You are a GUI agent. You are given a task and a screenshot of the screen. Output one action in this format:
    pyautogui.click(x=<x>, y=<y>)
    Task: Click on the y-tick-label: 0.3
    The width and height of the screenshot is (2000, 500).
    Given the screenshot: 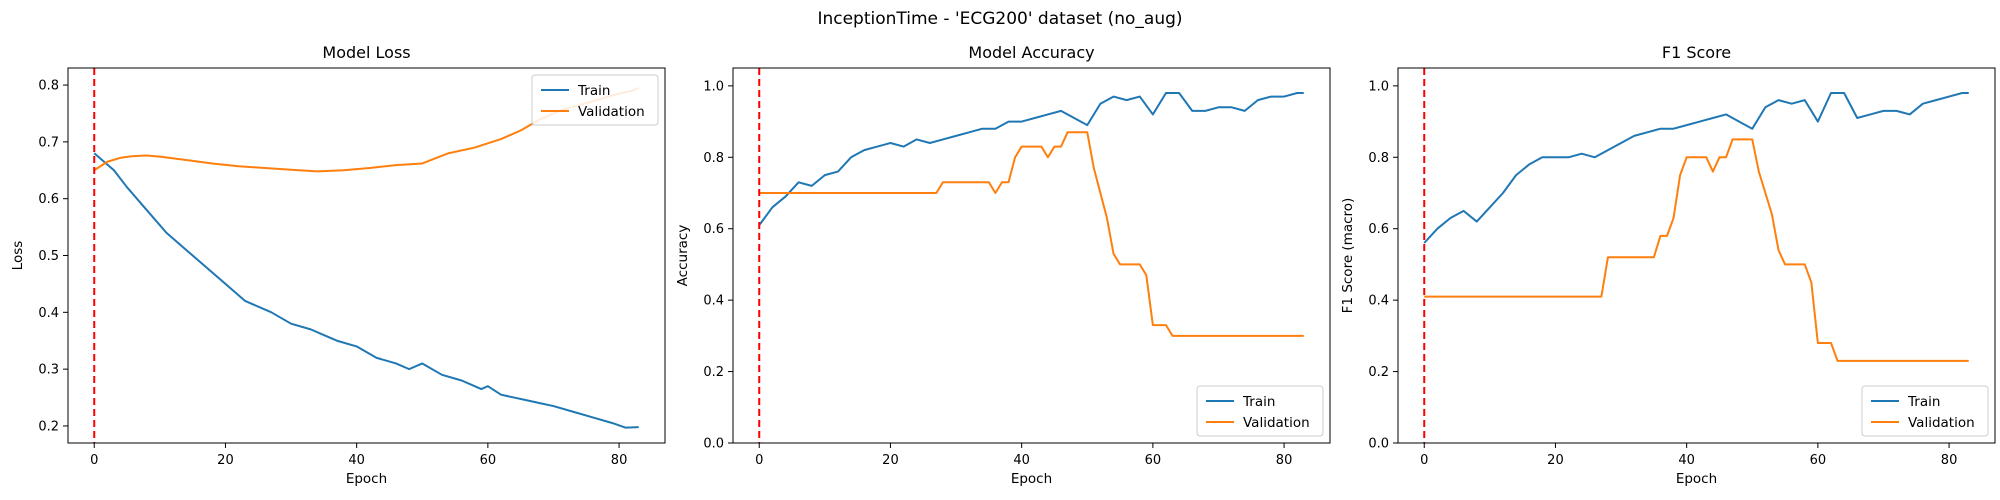 What is the action you would take?
    pyautogui.click(x=48, y=370)
    